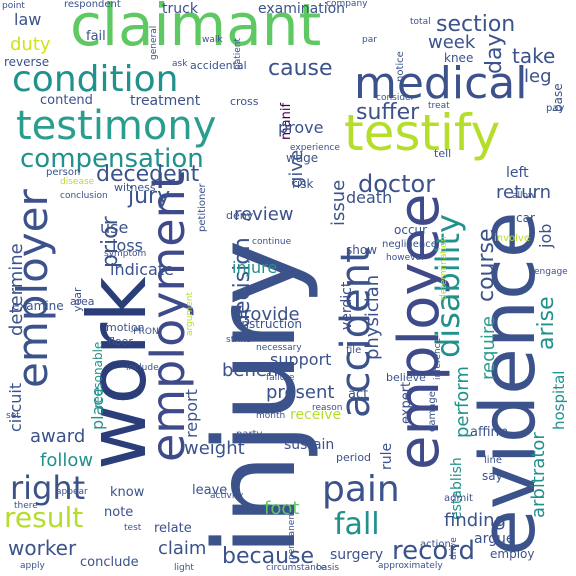  What do you see at coordinates (517, 173) in the screenshot?
I see `word-left: left` at bounding box center [517, 173].